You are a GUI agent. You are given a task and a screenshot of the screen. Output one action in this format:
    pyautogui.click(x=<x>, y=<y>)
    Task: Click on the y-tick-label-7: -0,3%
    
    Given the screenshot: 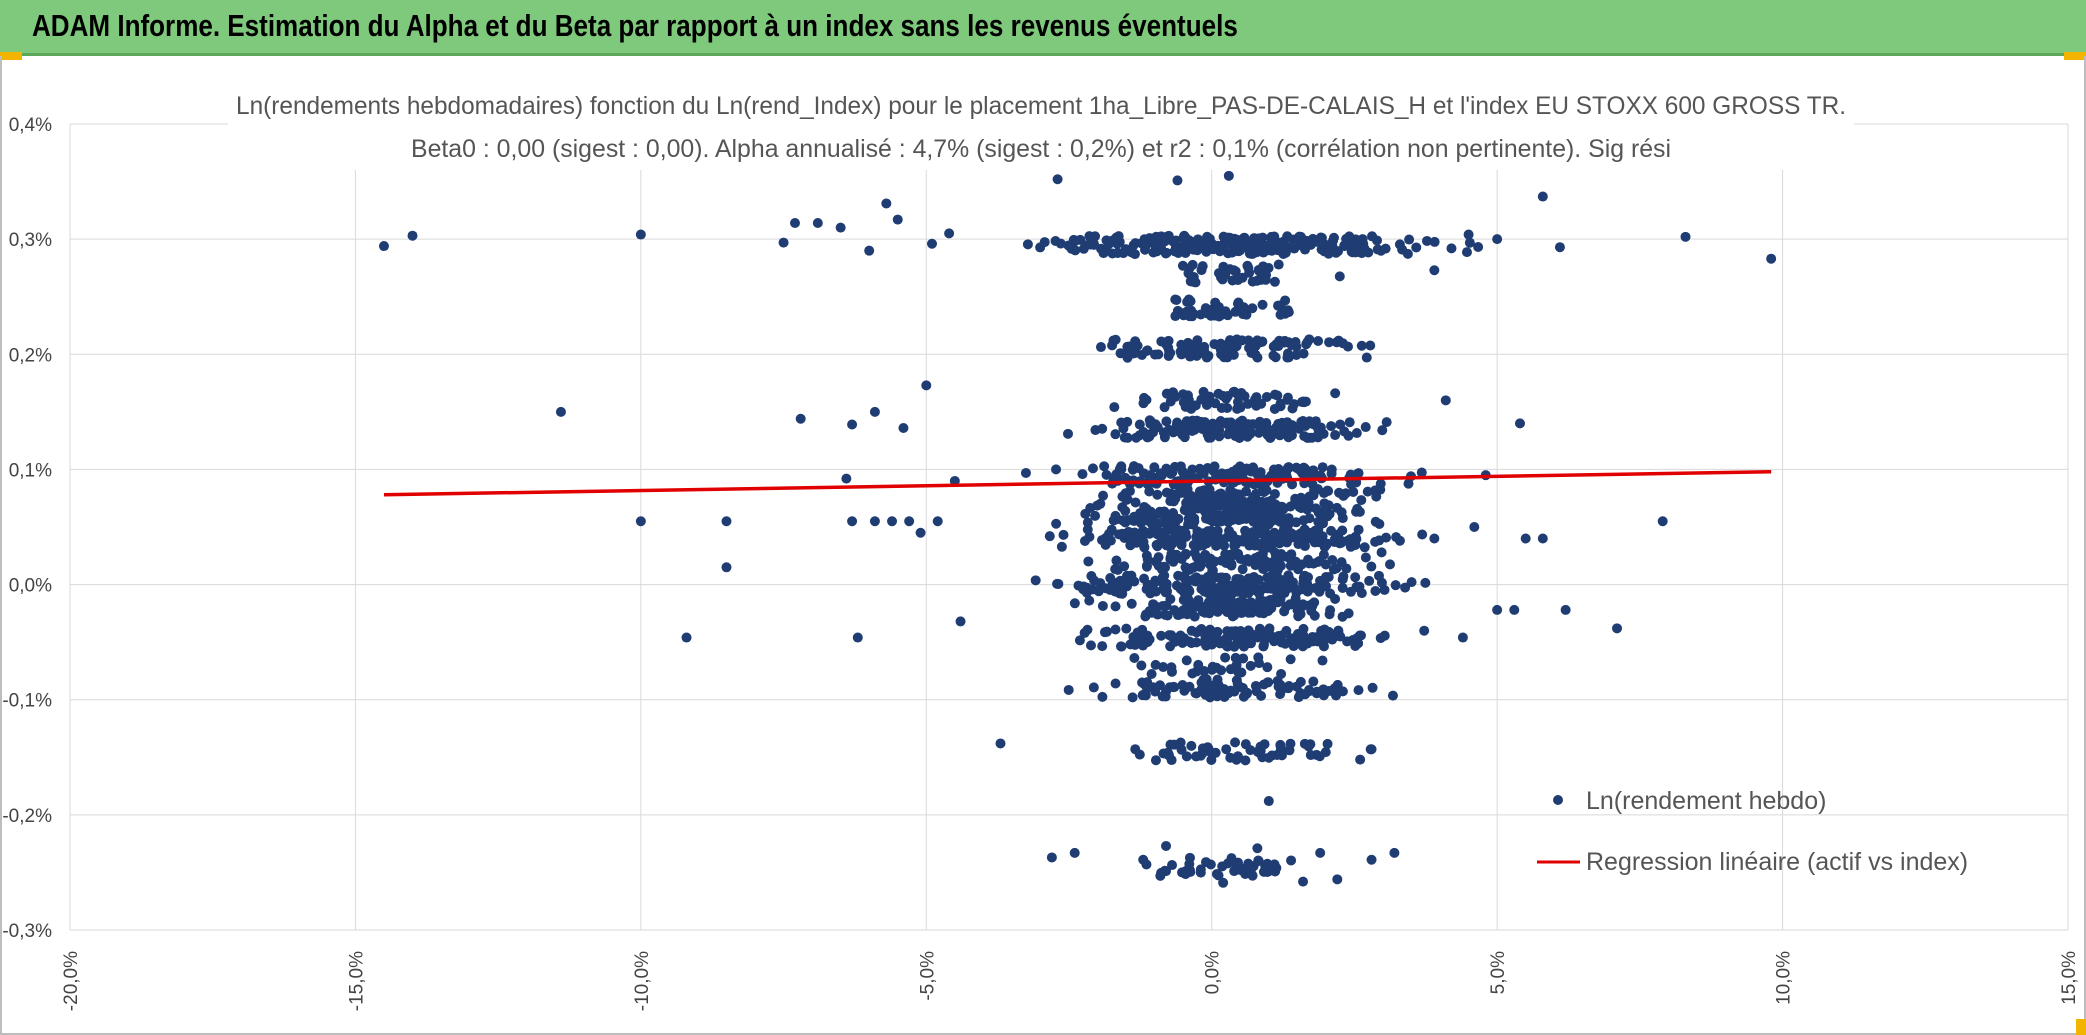 What is the action you would take?
    pyautogui.click(x=27, y=931)
    